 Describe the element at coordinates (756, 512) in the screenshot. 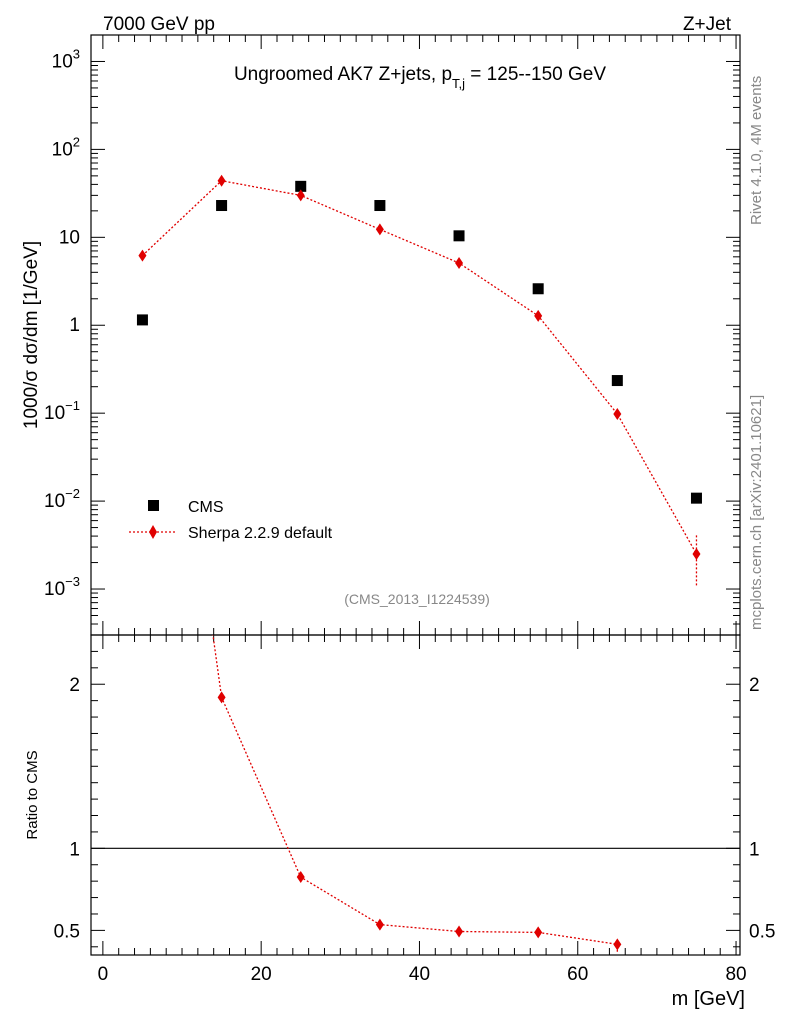

I see `mcplots-note: mcplots.cern.ch [arXiv:2401.10621]` at that location.